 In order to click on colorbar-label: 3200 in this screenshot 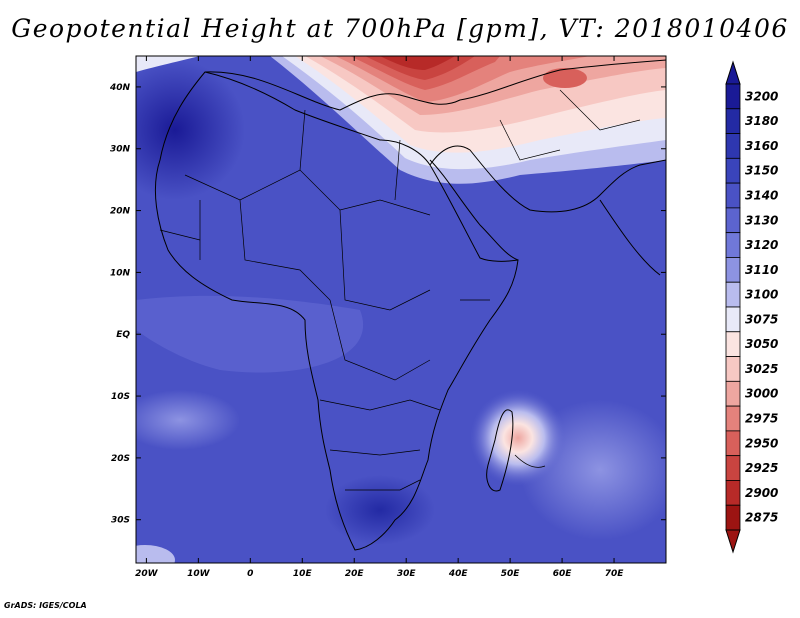, I will do `click(761, 96)`.